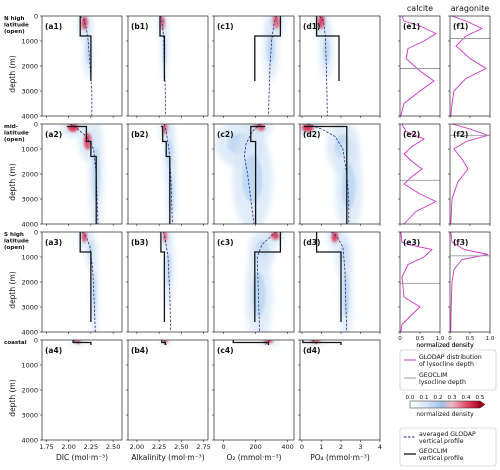 This screenshot has height=470, width=500. What do you see at coordinates (14, 19) in the screenshot?
I see `row-label-line: N high` at bounding box center [14, 19].